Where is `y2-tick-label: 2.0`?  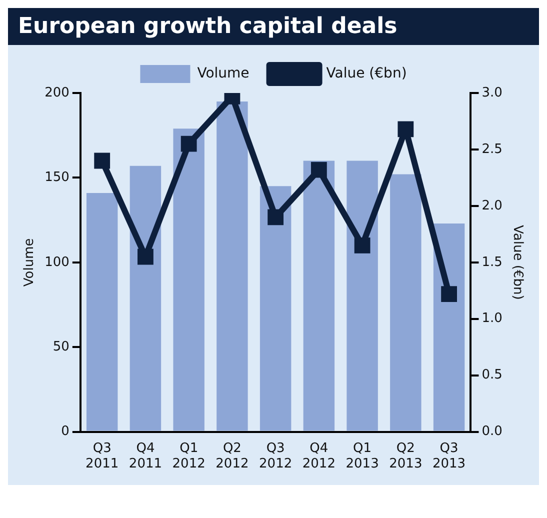
y2-tick-label: 2.0 is located at coordinates (492, 206).